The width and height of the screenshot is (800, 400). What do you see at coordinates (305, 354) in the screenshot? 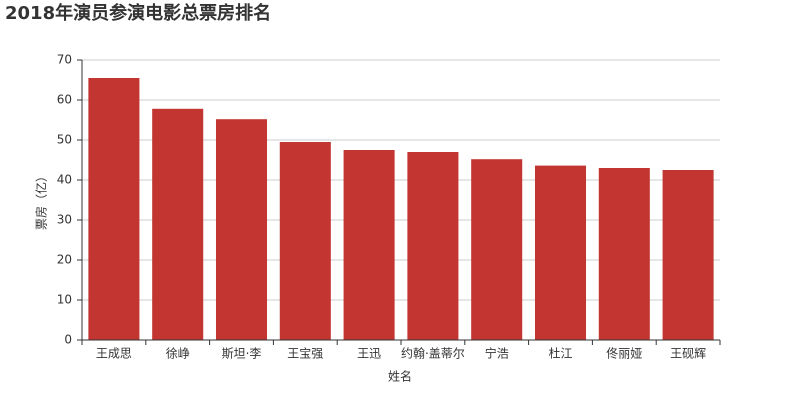
I see `x-tick-label: 王宝强` at bounding box center [305, 354].